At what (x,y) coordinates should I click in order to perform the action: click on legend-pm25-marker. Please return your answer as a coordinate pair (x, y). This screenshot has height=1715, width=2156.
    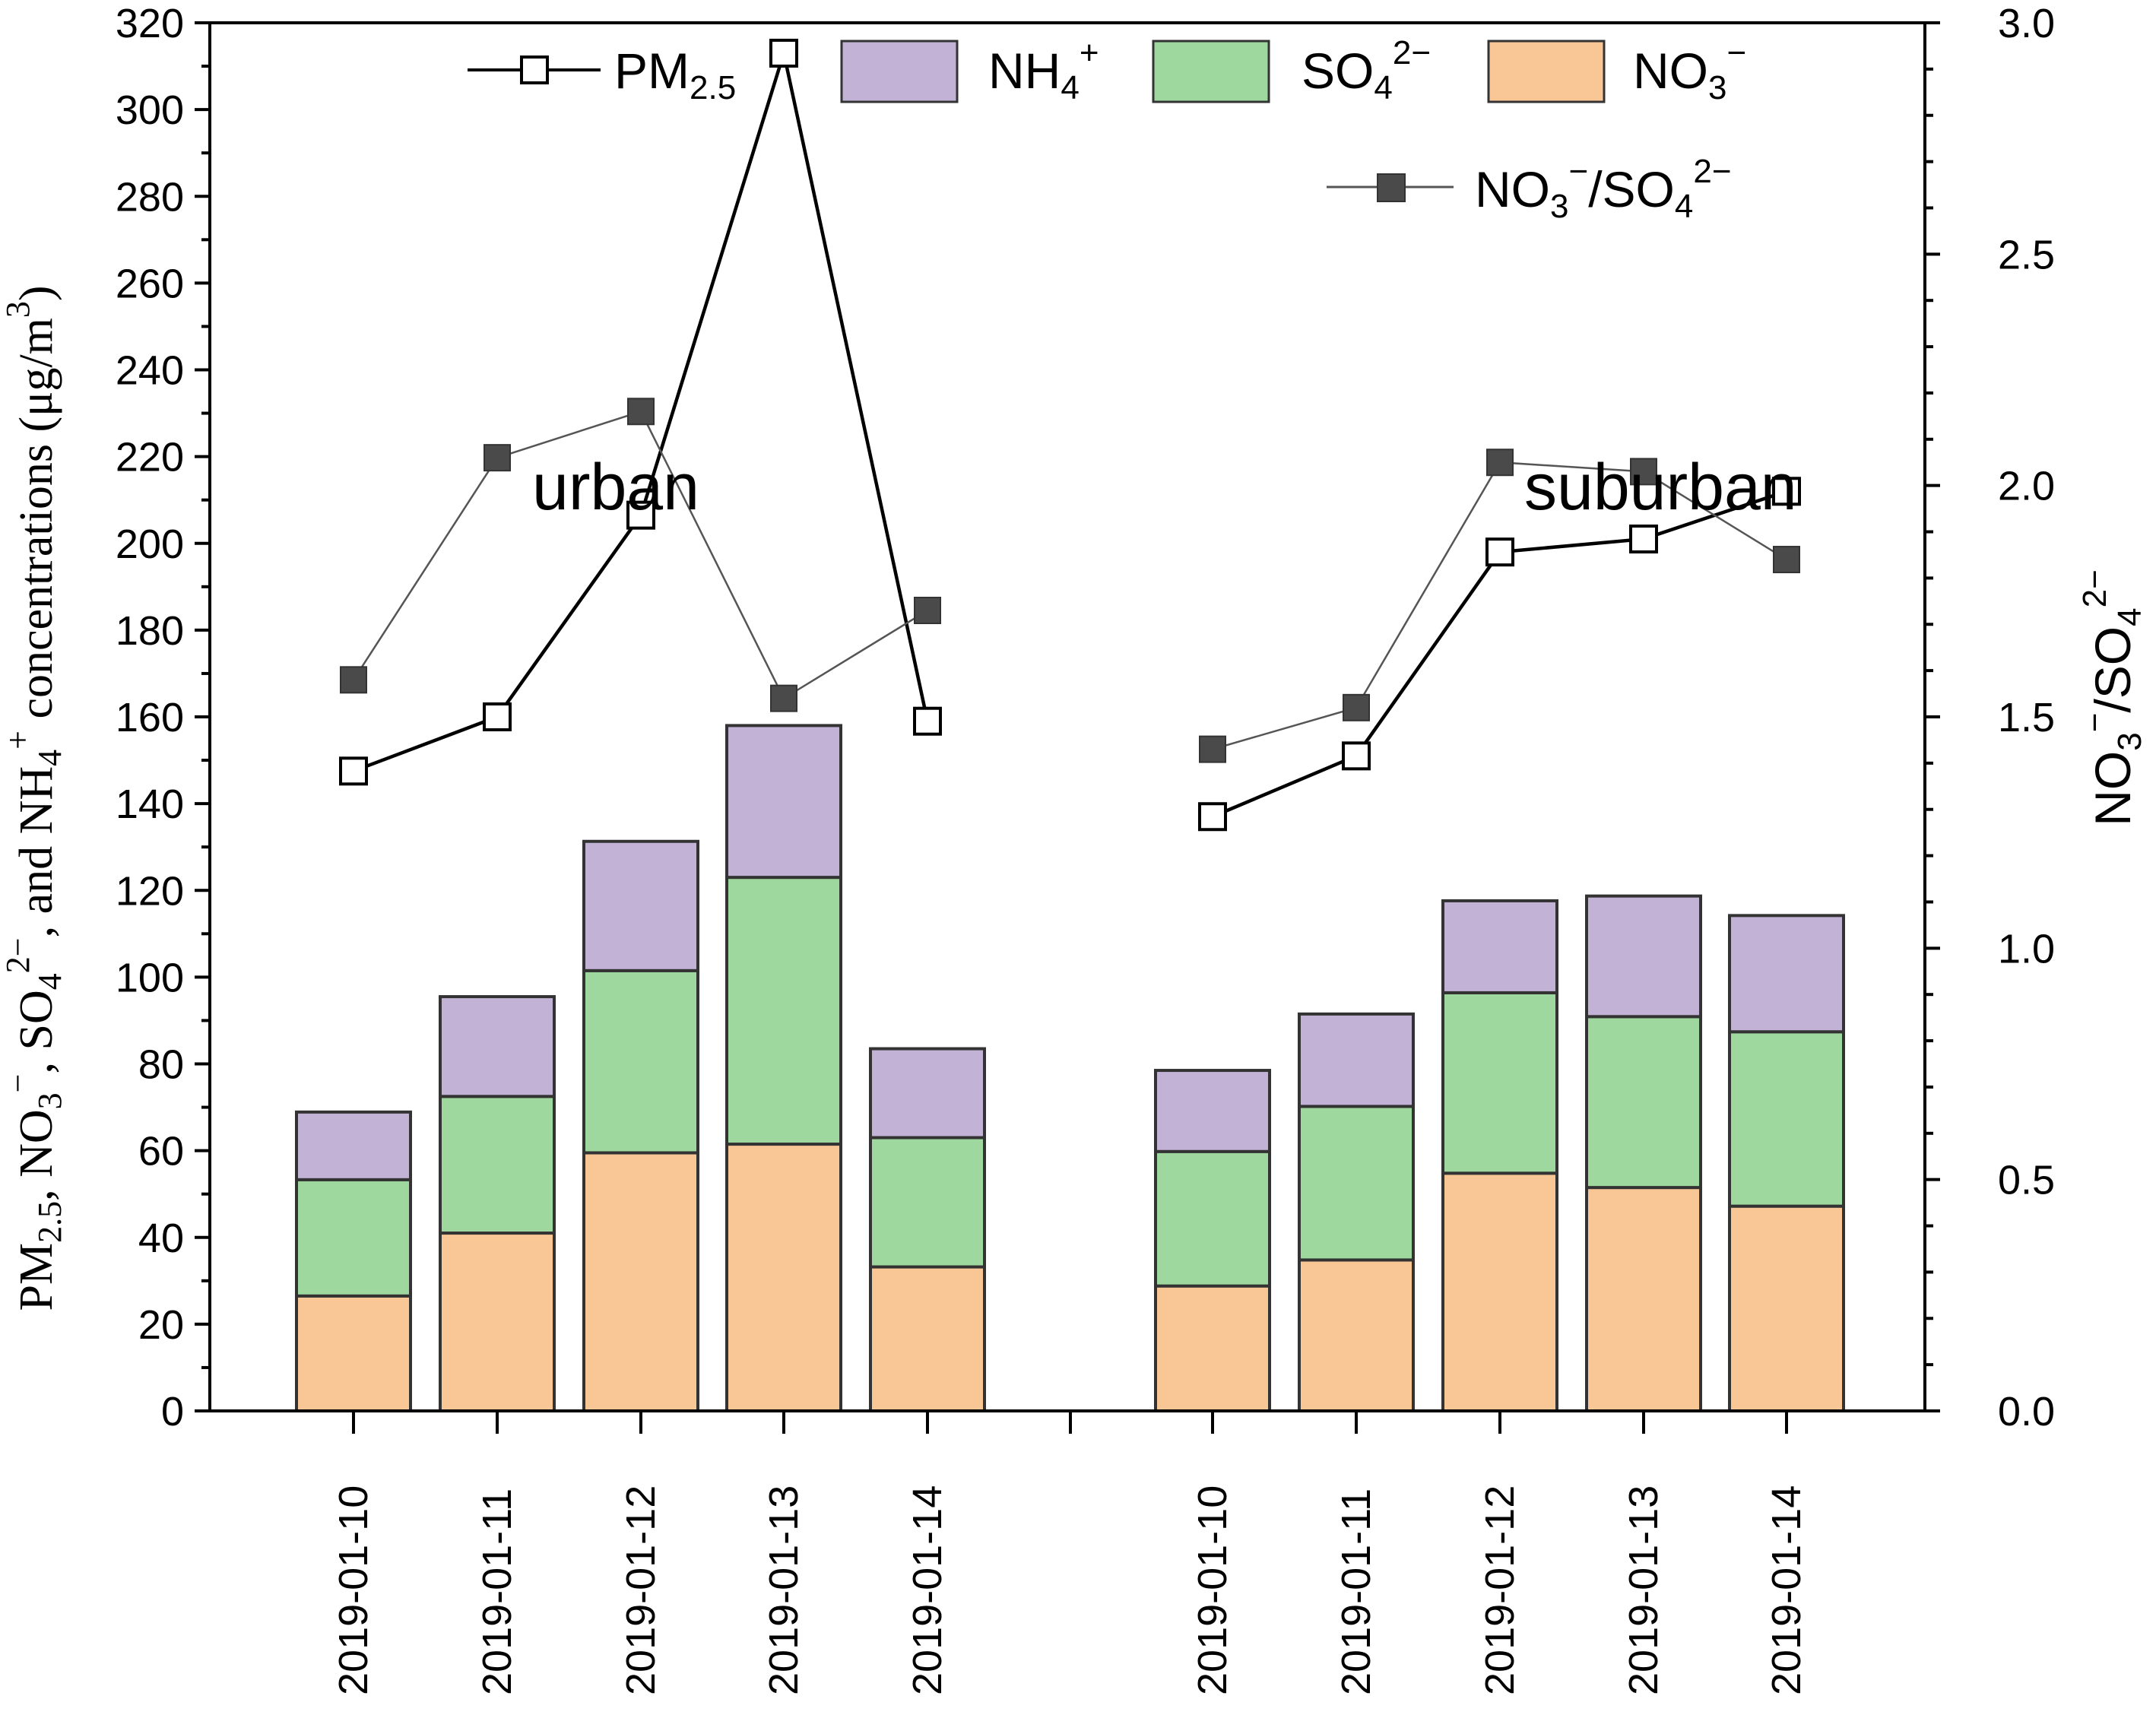
    Looking at the image, I should click on (534, 69).